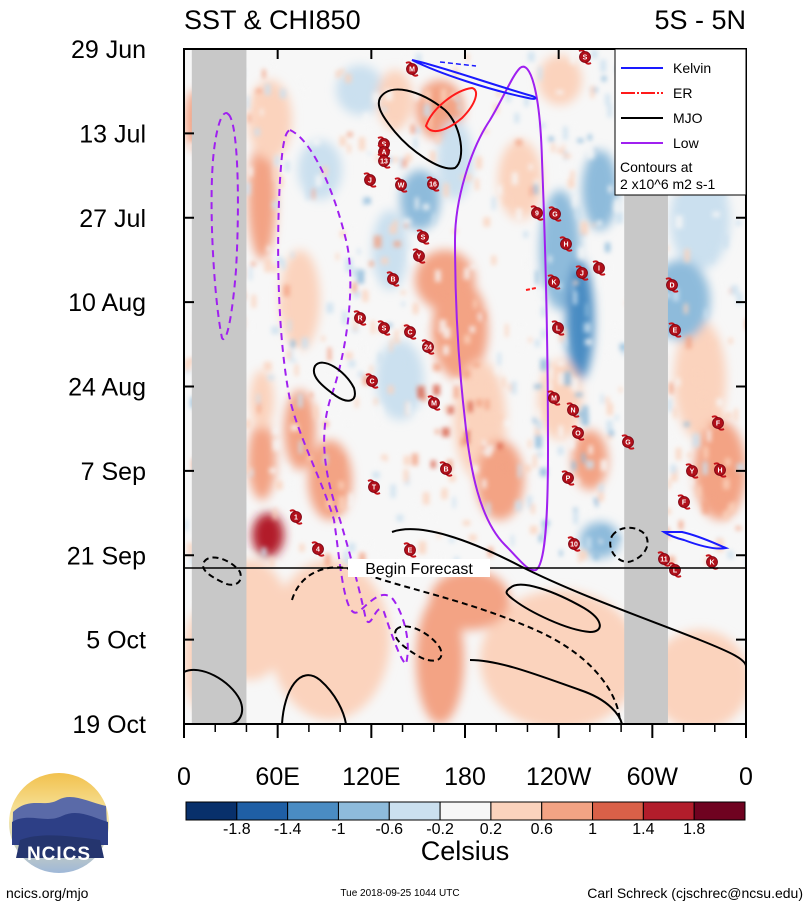  I want to click on storm-marker-icon: S, so click(585, 57).